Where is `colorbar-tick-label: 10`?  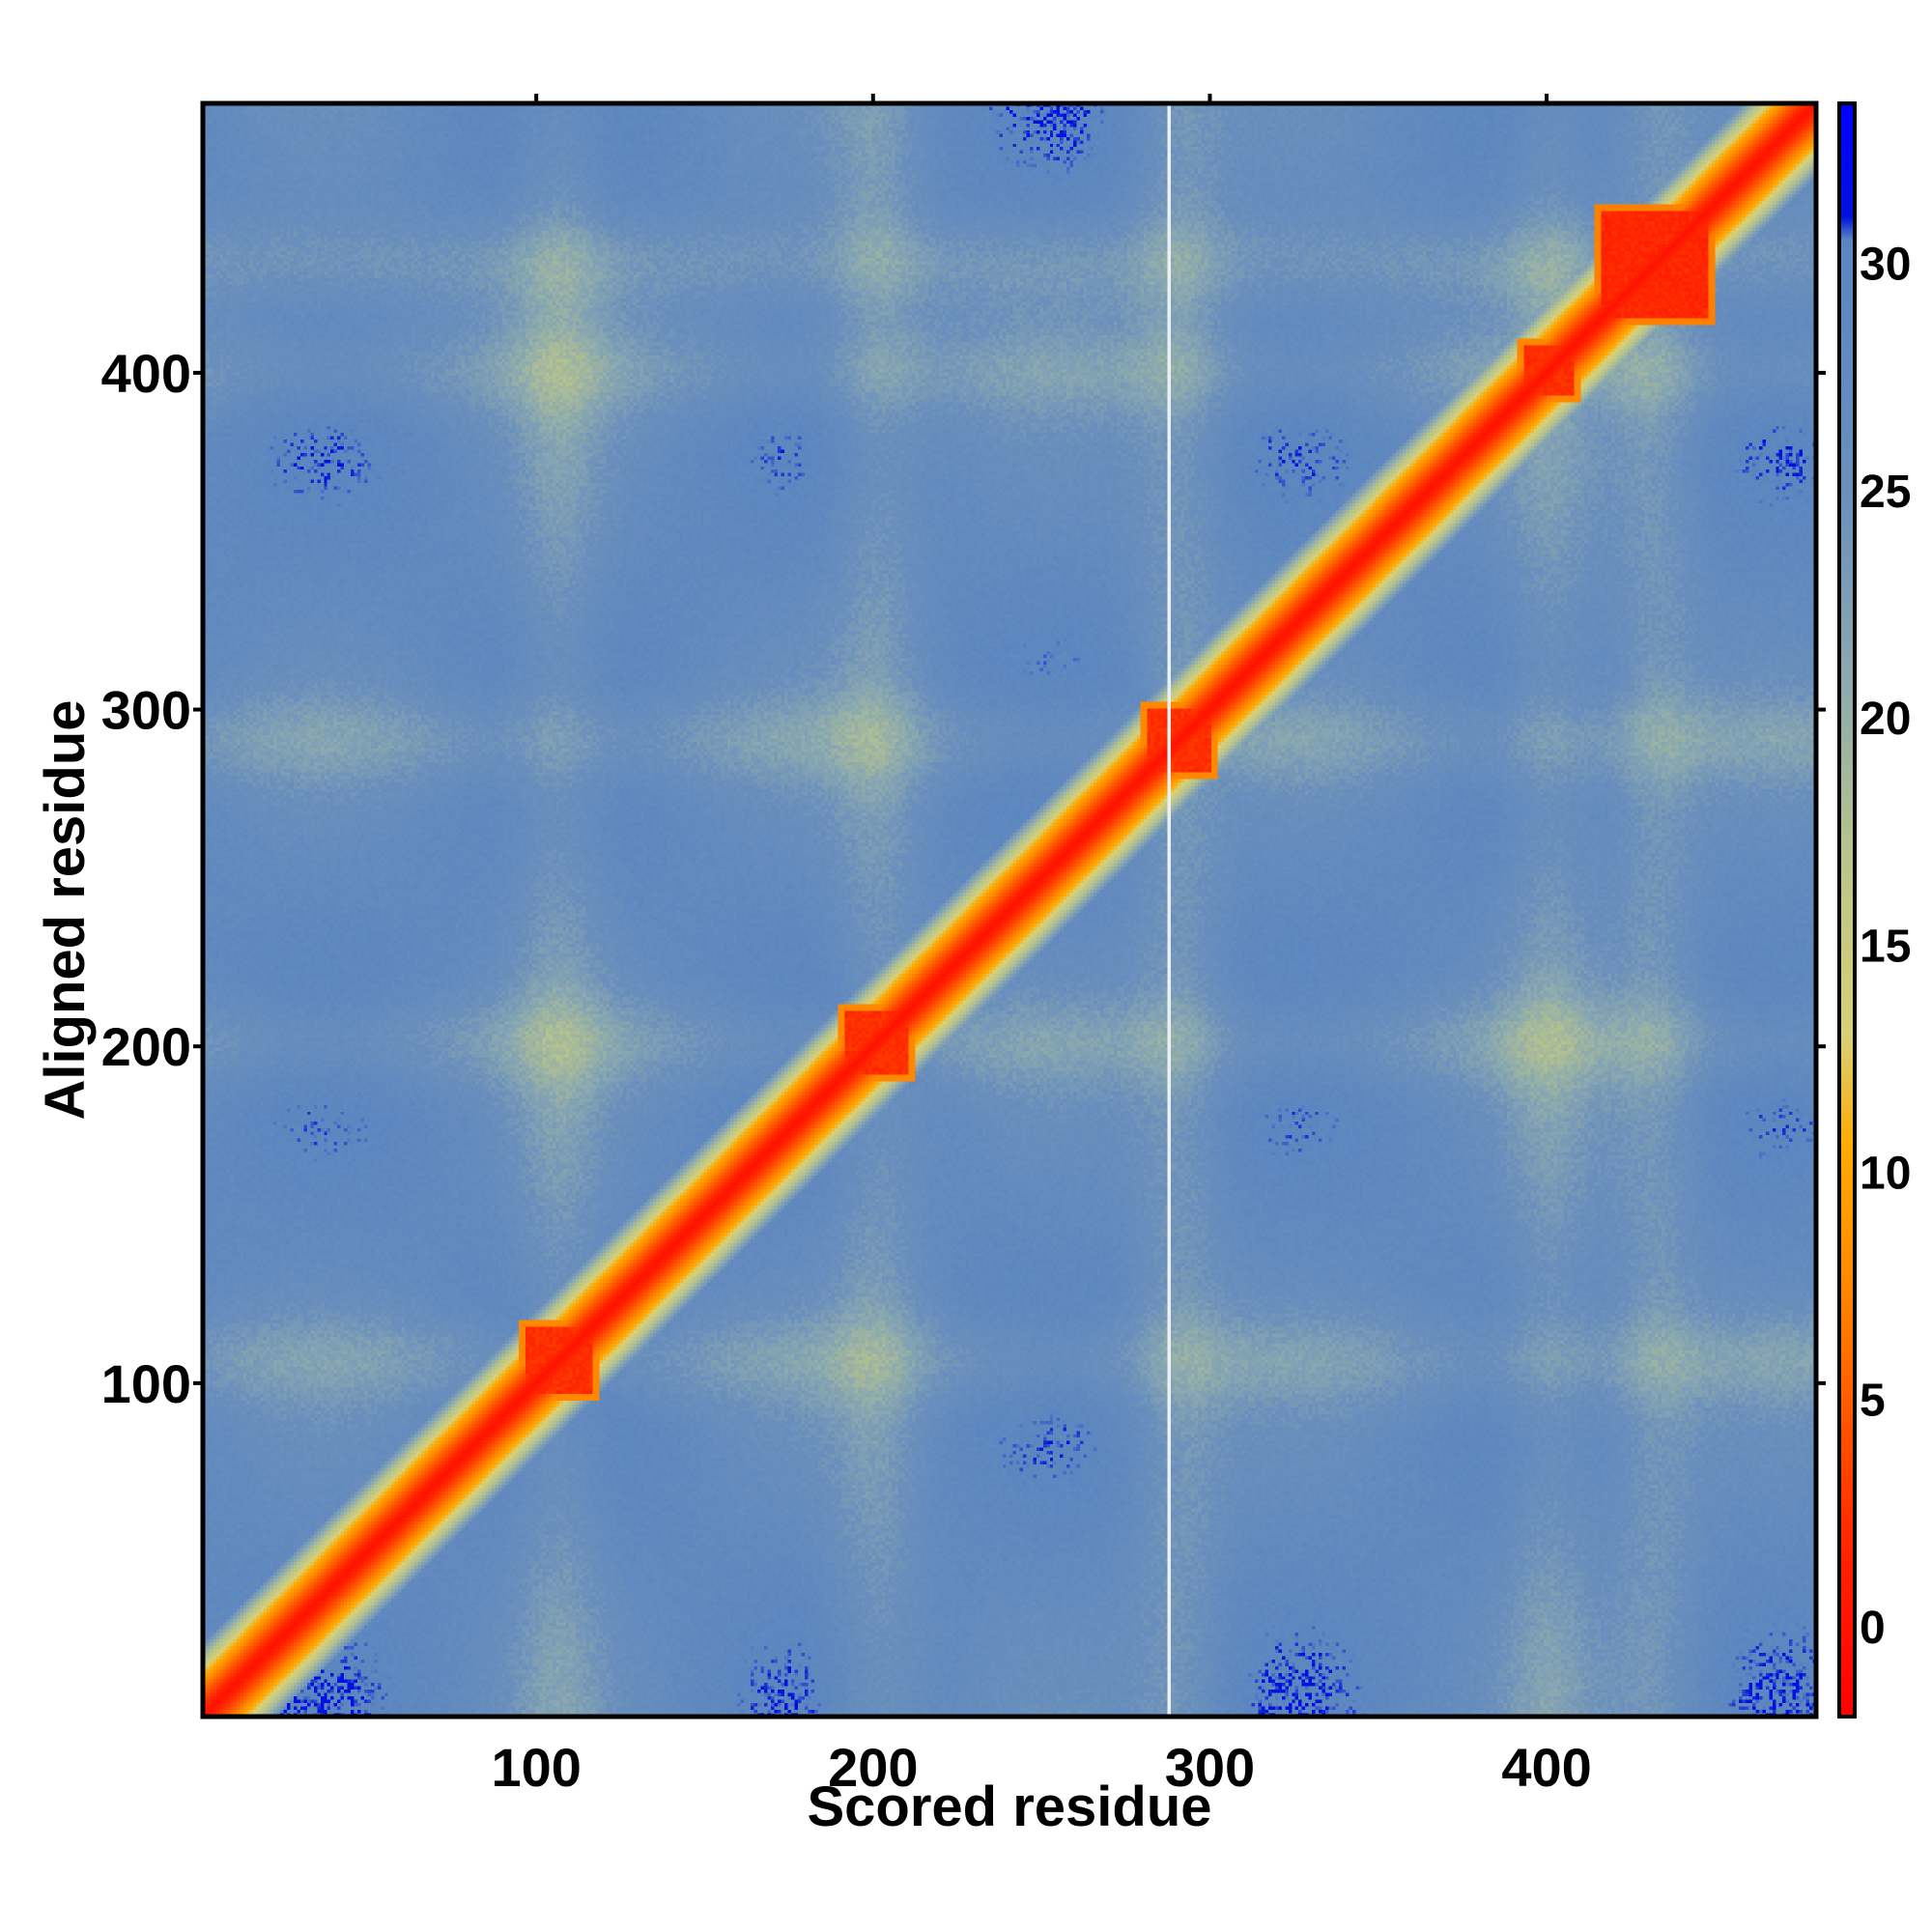 colorbar-tick-label: 10 is located at coordinates (1885, 1173).